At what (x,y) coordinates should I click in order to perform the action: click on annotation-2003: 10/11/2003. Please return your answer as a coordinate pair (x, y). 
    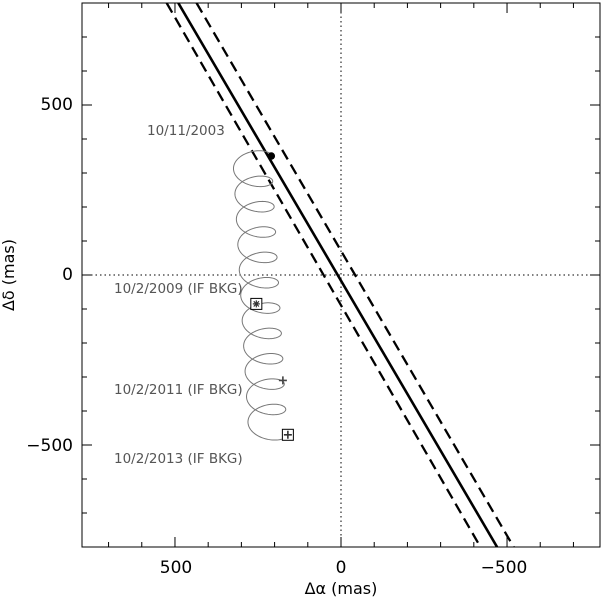
    Looking at the image, I should click on (186, 131).